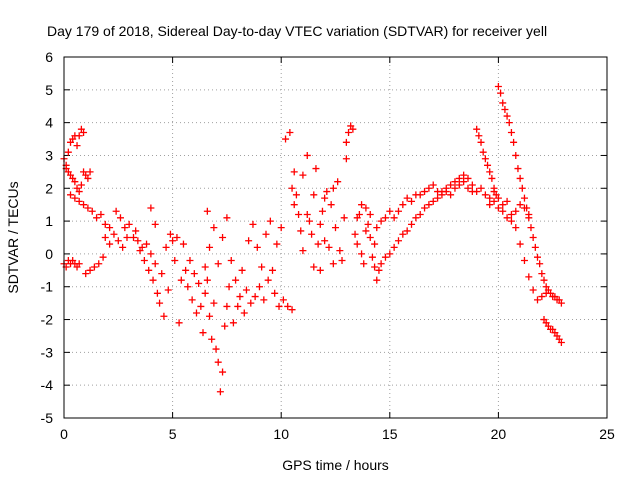 Image resolution: width=640 pixels, height=480 pixels. I want to click on y-tick-label: 6, so click(49, 57).